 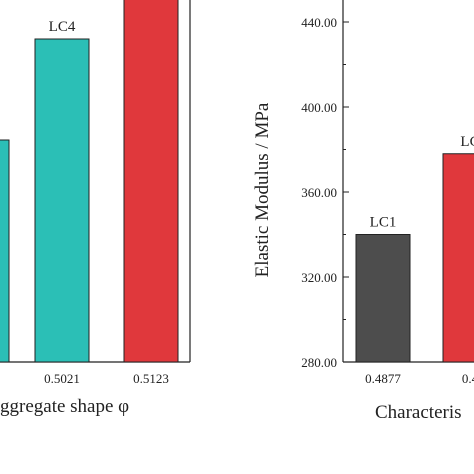 What do you see at coordinates (62, 378) in the screenshot?
I see `left-x-tick-2: 0.5021` at bounding box center [62, 378].